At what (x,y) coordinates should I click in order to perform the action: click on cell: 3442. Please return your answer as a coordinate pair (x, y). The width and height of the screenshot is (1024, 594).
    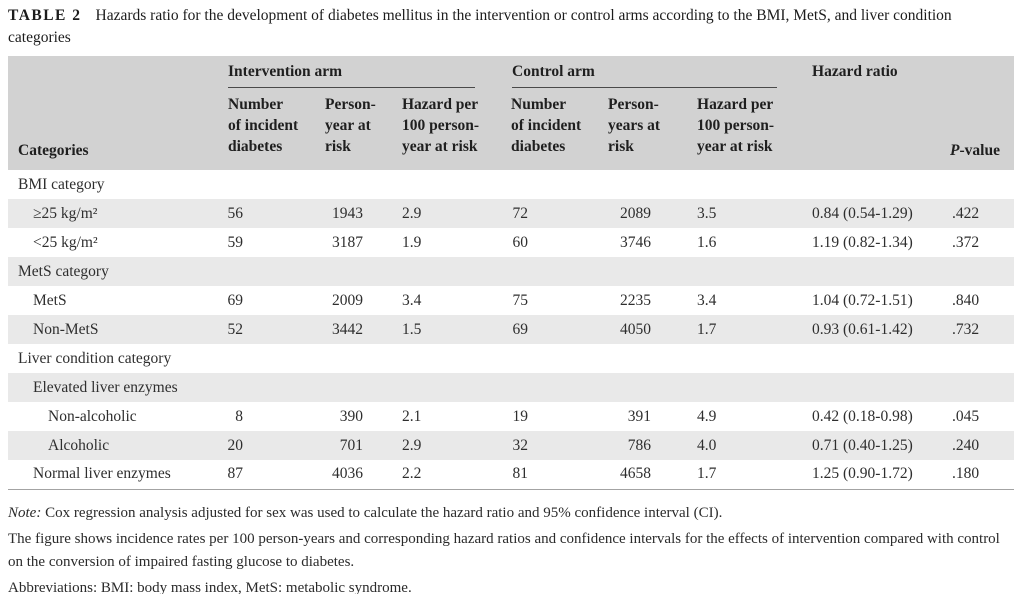
    Looking at the image, I should click on (348, 329).